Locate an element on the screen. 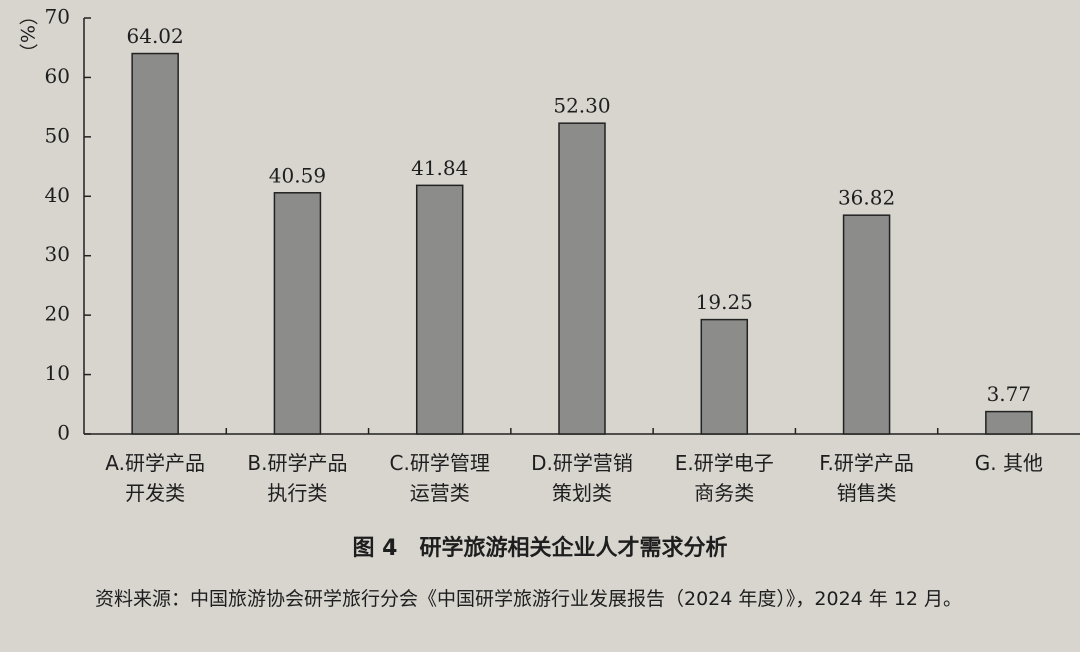  value-label: 3.77 is located at coordinates (1009, 394).